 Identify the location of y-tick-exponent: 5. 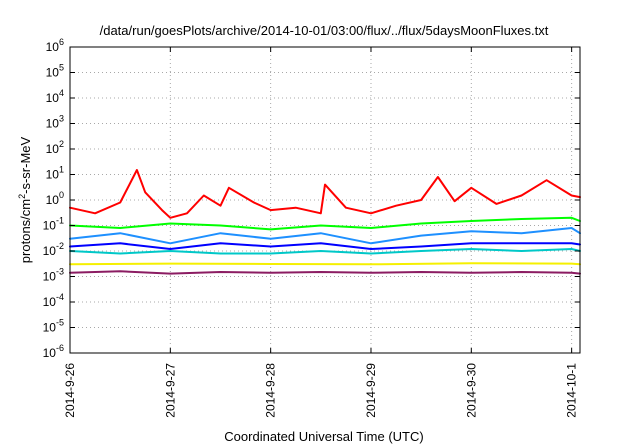
(61, 68).